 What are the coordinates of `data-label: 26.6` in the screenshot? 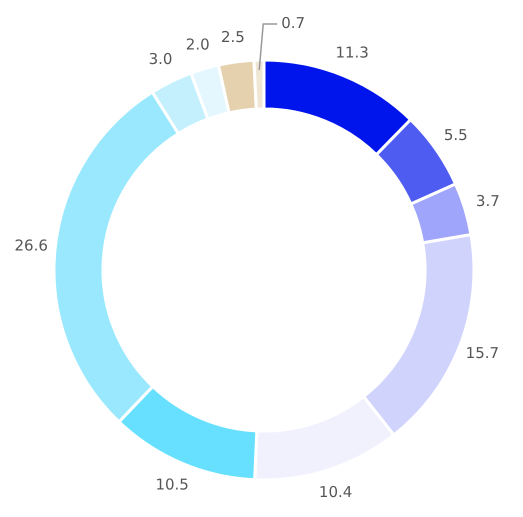 It's located at (31, 245).